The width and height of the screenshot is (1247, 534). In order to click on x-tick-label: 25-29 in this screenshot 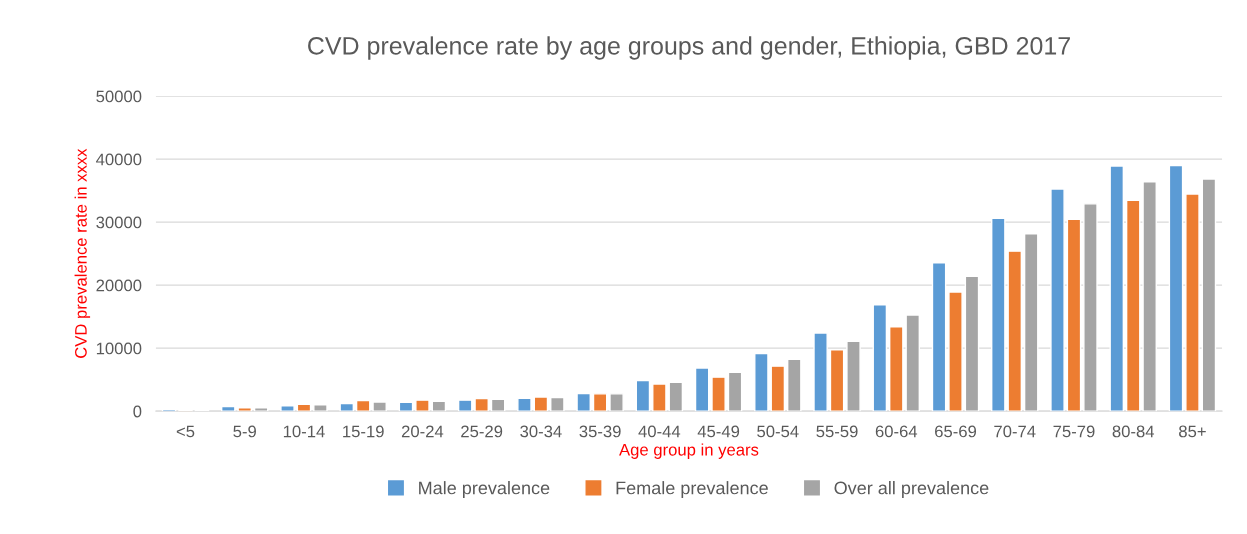, I will do `click(482, 431)`.